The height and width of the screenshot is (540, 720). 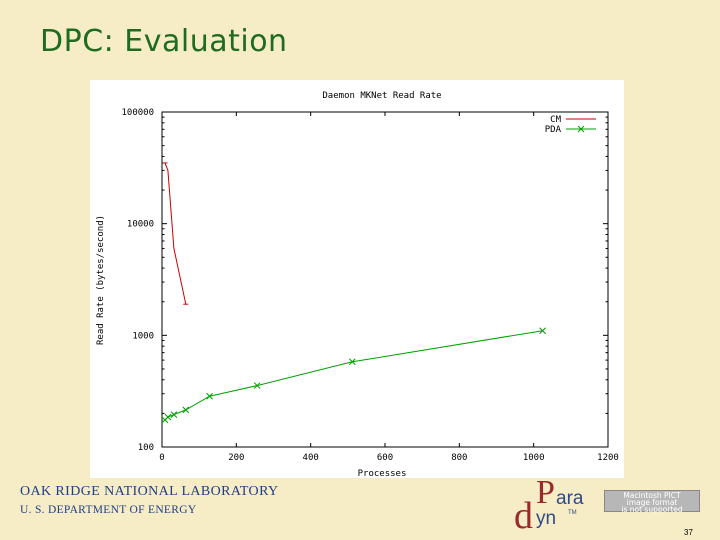 What do you see at coordinates (459, 458) in the screenshot?
I see `x-tick-label: 800` at bounding box center [459, 458].